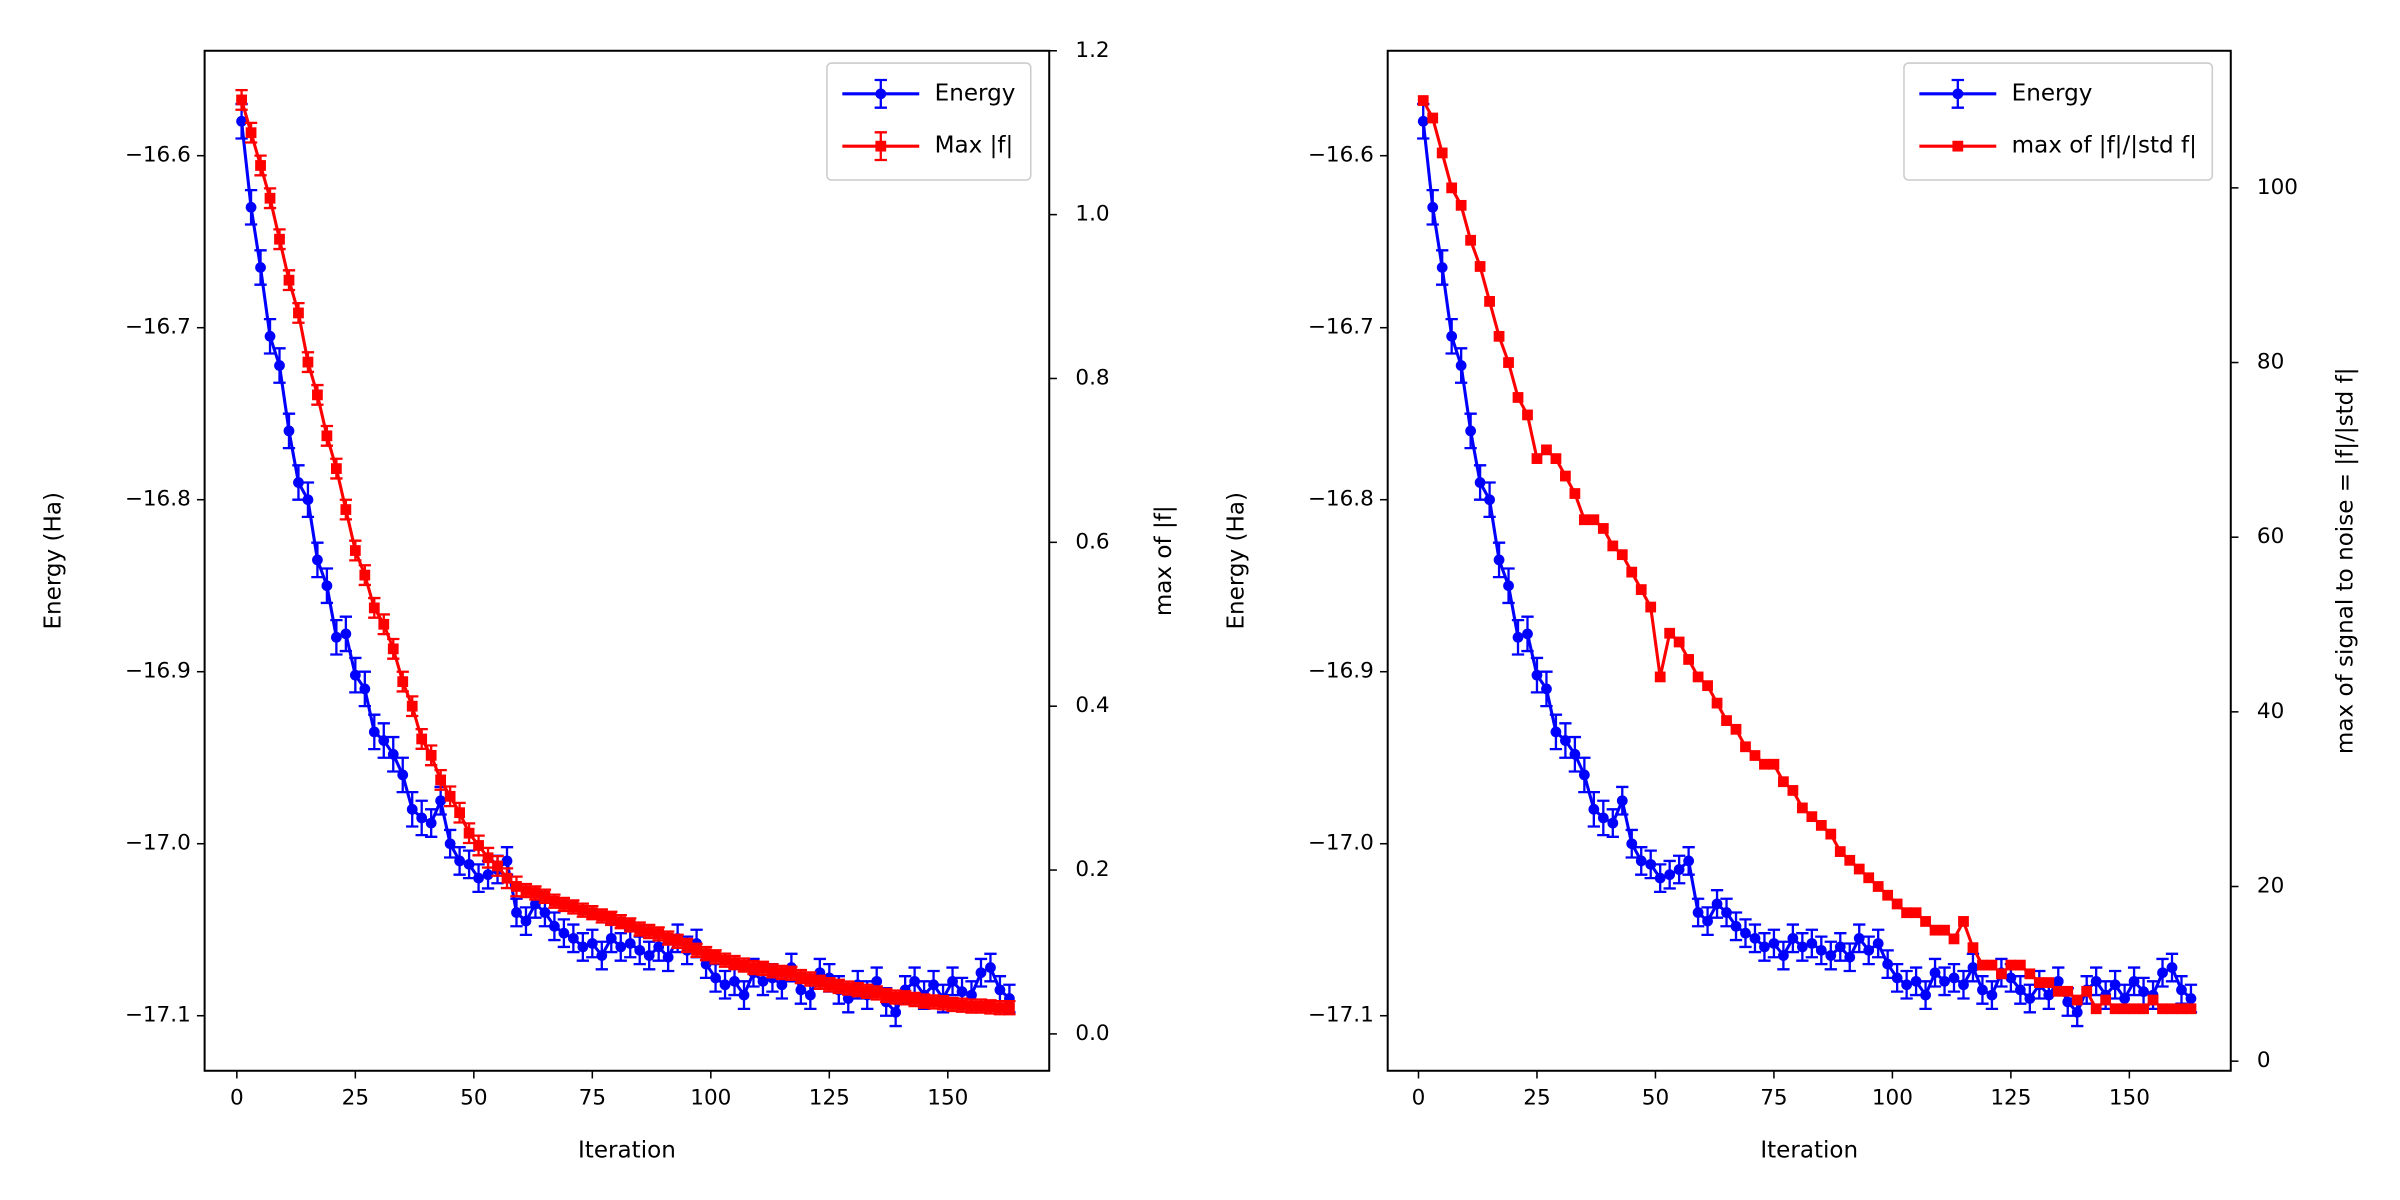 This screenshot has height=1200, width=2400. Describe the element at coordinates (1164, 560) in the screenshot. I see `y2-axis-label: max of |f|` at that location.